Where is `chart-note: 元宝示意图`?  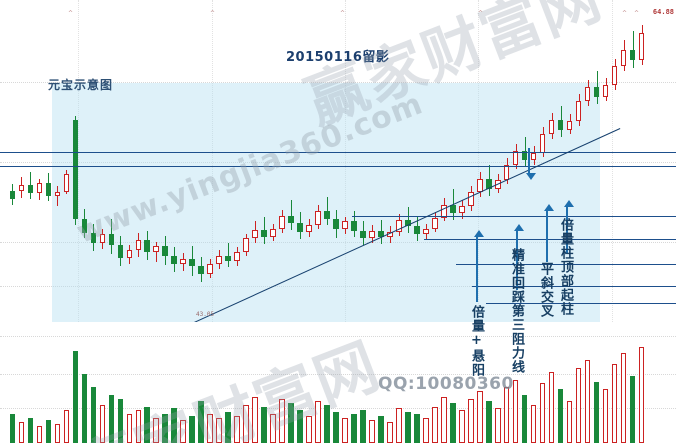 chart-note: 元宝示意图 is located at coordinates (81, 85).